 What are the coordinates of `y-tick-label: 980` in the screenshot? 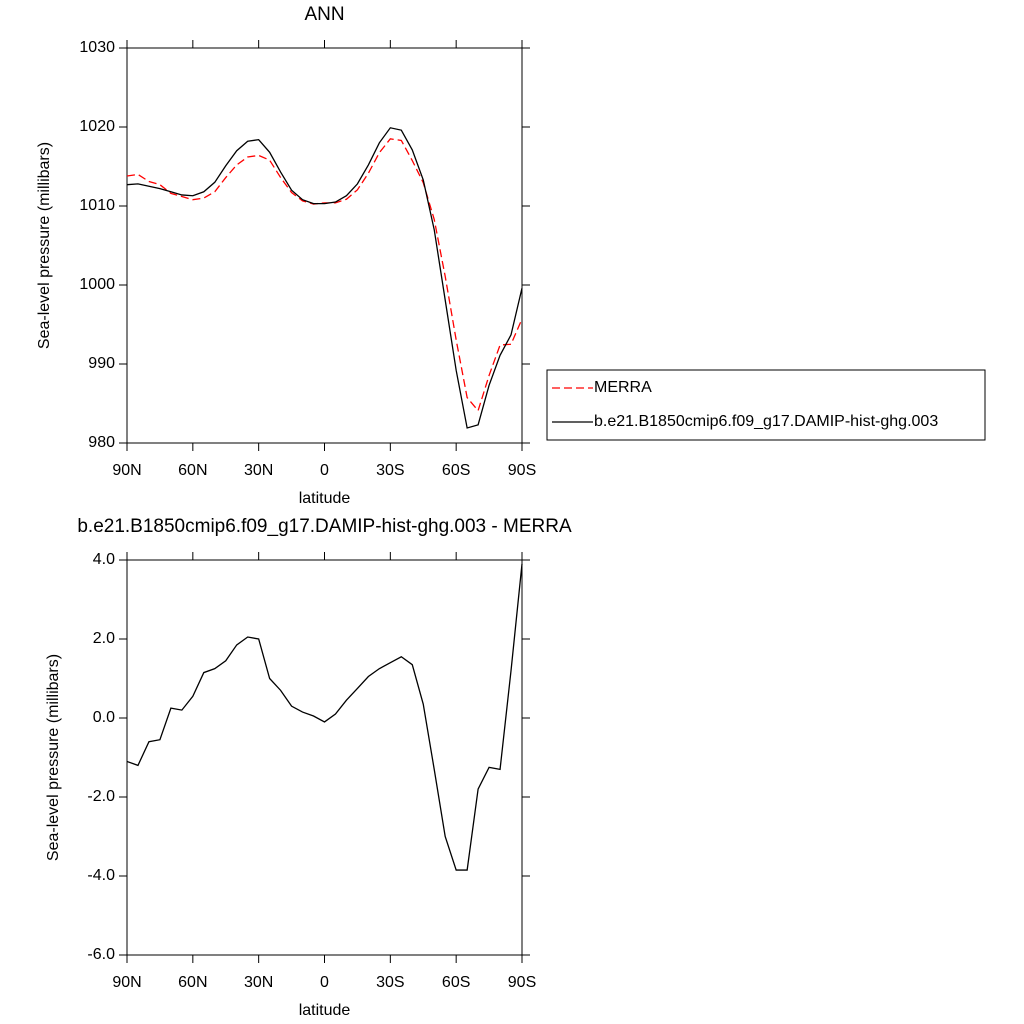 It's located at (101, 442).